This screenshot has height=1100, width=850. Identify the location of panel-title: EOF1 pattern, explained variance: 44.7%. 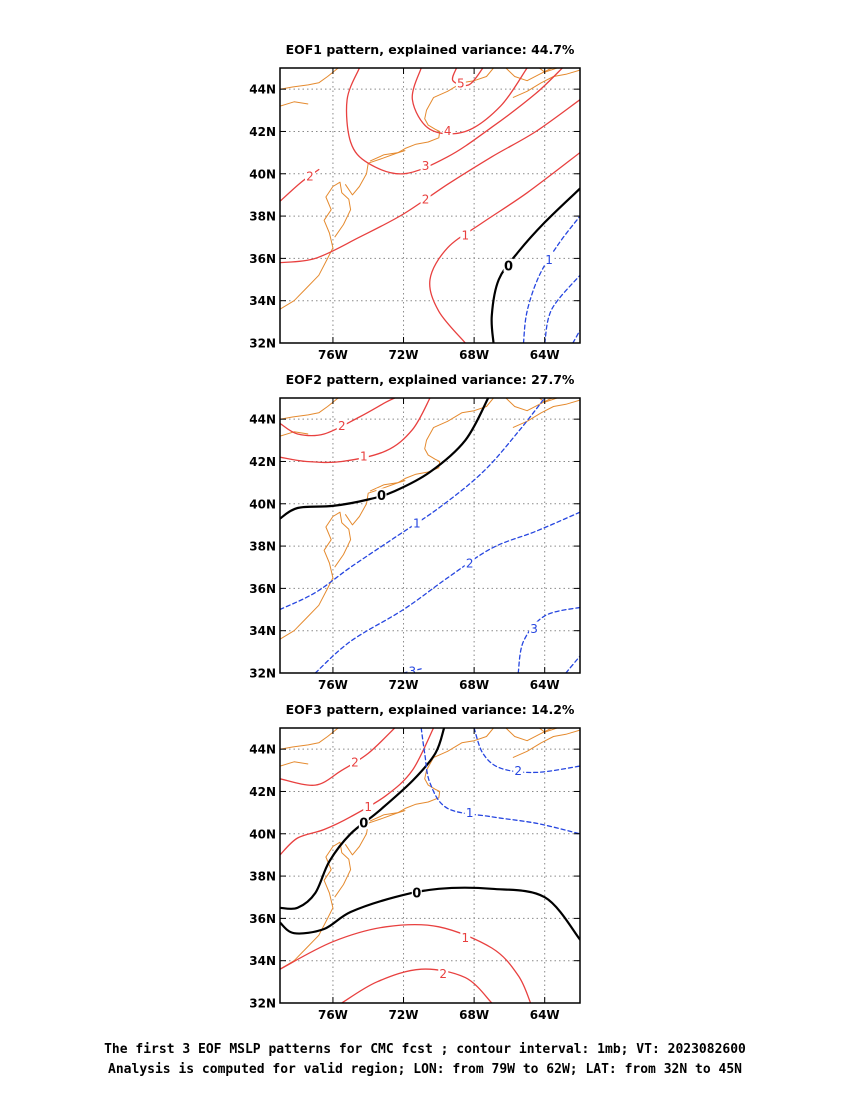
(430, 49).